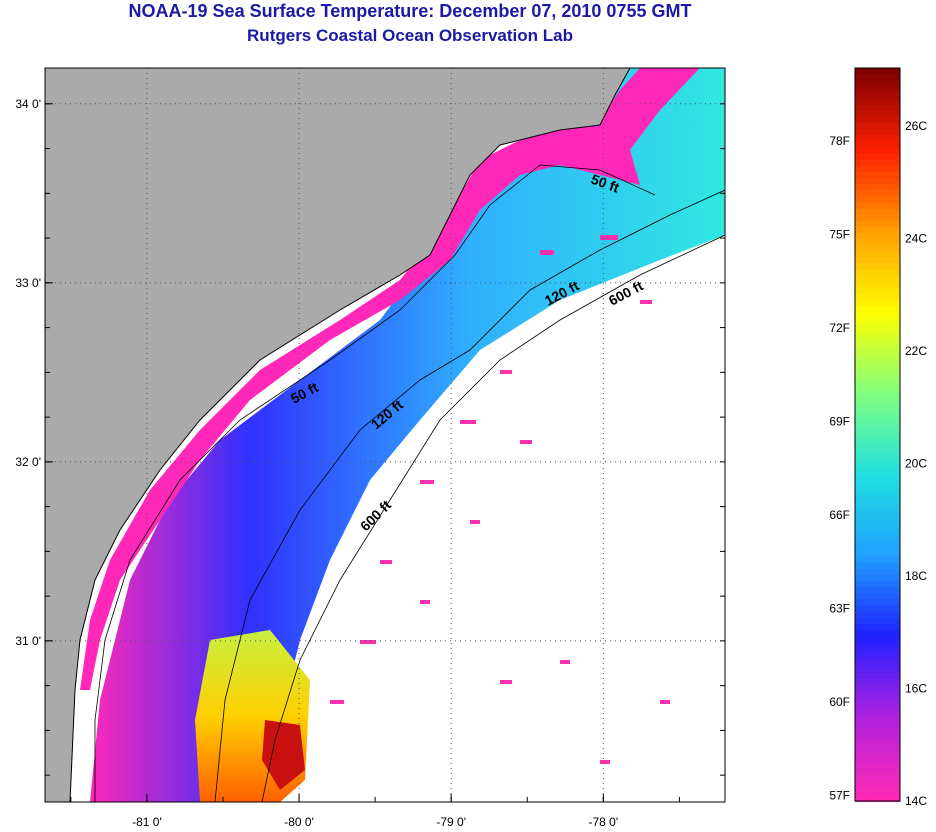  I want to click on hot-spot, so click(283, 755).